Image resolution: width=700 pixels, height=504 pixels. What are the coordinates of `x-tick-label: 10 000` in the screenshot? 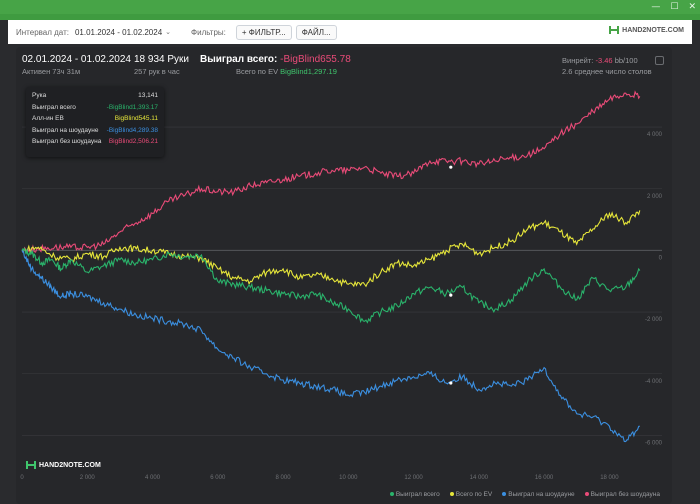 It's located at (348, 478).